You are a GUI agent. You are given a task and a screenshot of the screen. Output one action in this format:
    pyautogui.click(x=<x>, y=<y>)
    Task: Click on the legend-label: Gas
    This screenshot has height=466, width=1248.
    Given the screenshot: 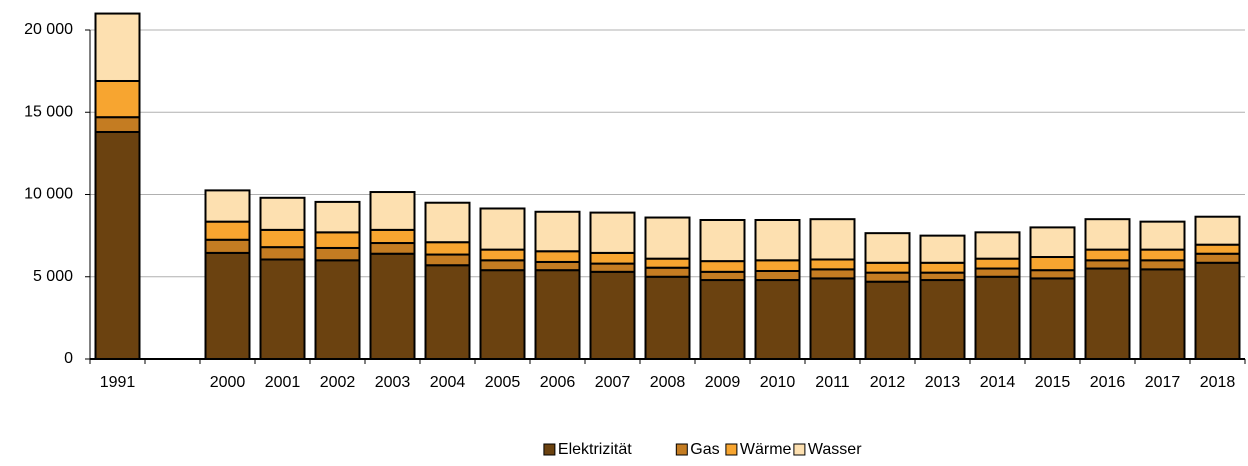 What is the action you would take?
    pyautogui.click(x=704, y=449)
    